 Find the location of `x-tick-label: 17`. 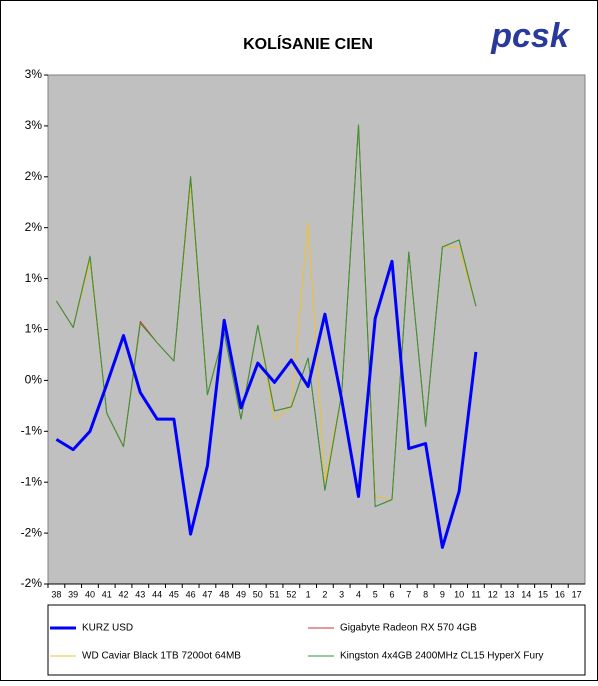

x-tick-label: 17 is located at coordinates (577, 594).